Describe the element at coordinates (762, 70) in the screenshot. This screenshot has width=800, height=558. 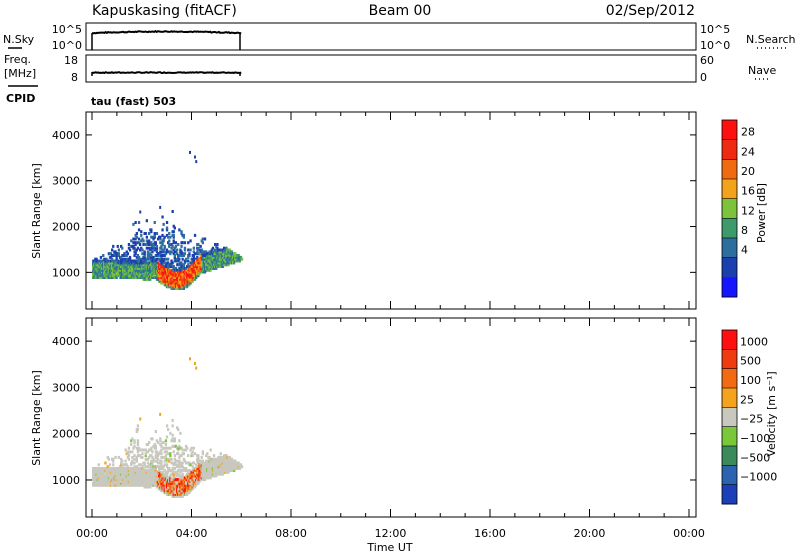
I see `nave-label: Nave` at that location.